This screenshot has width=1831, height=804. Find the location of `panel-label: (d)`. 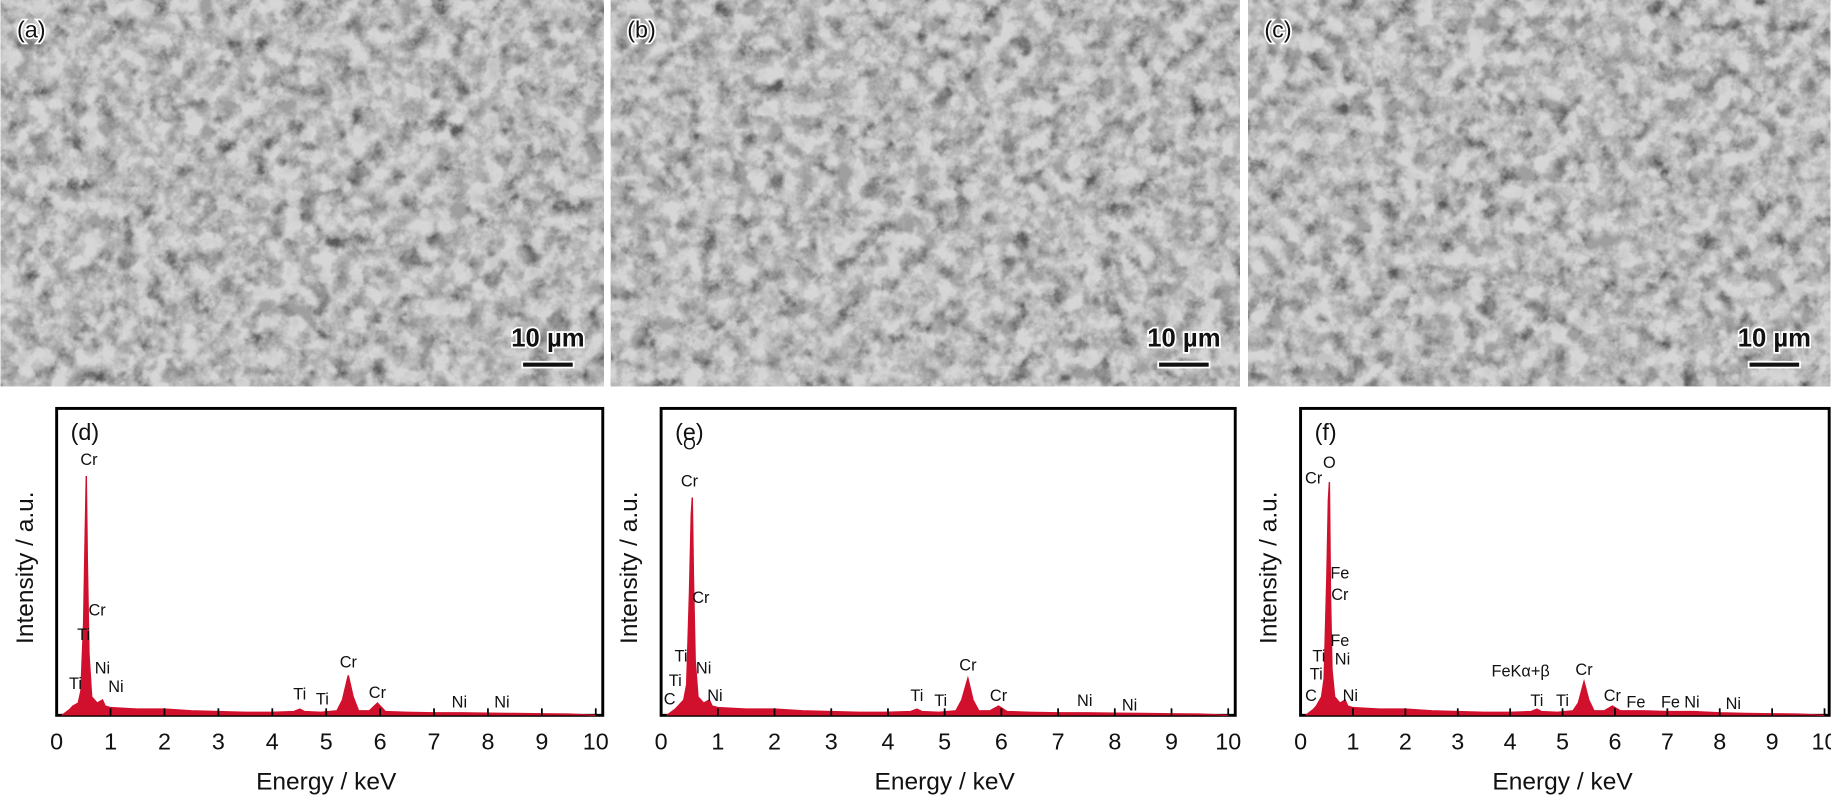

panel-label: (d) is located at coordinates (85, 432).